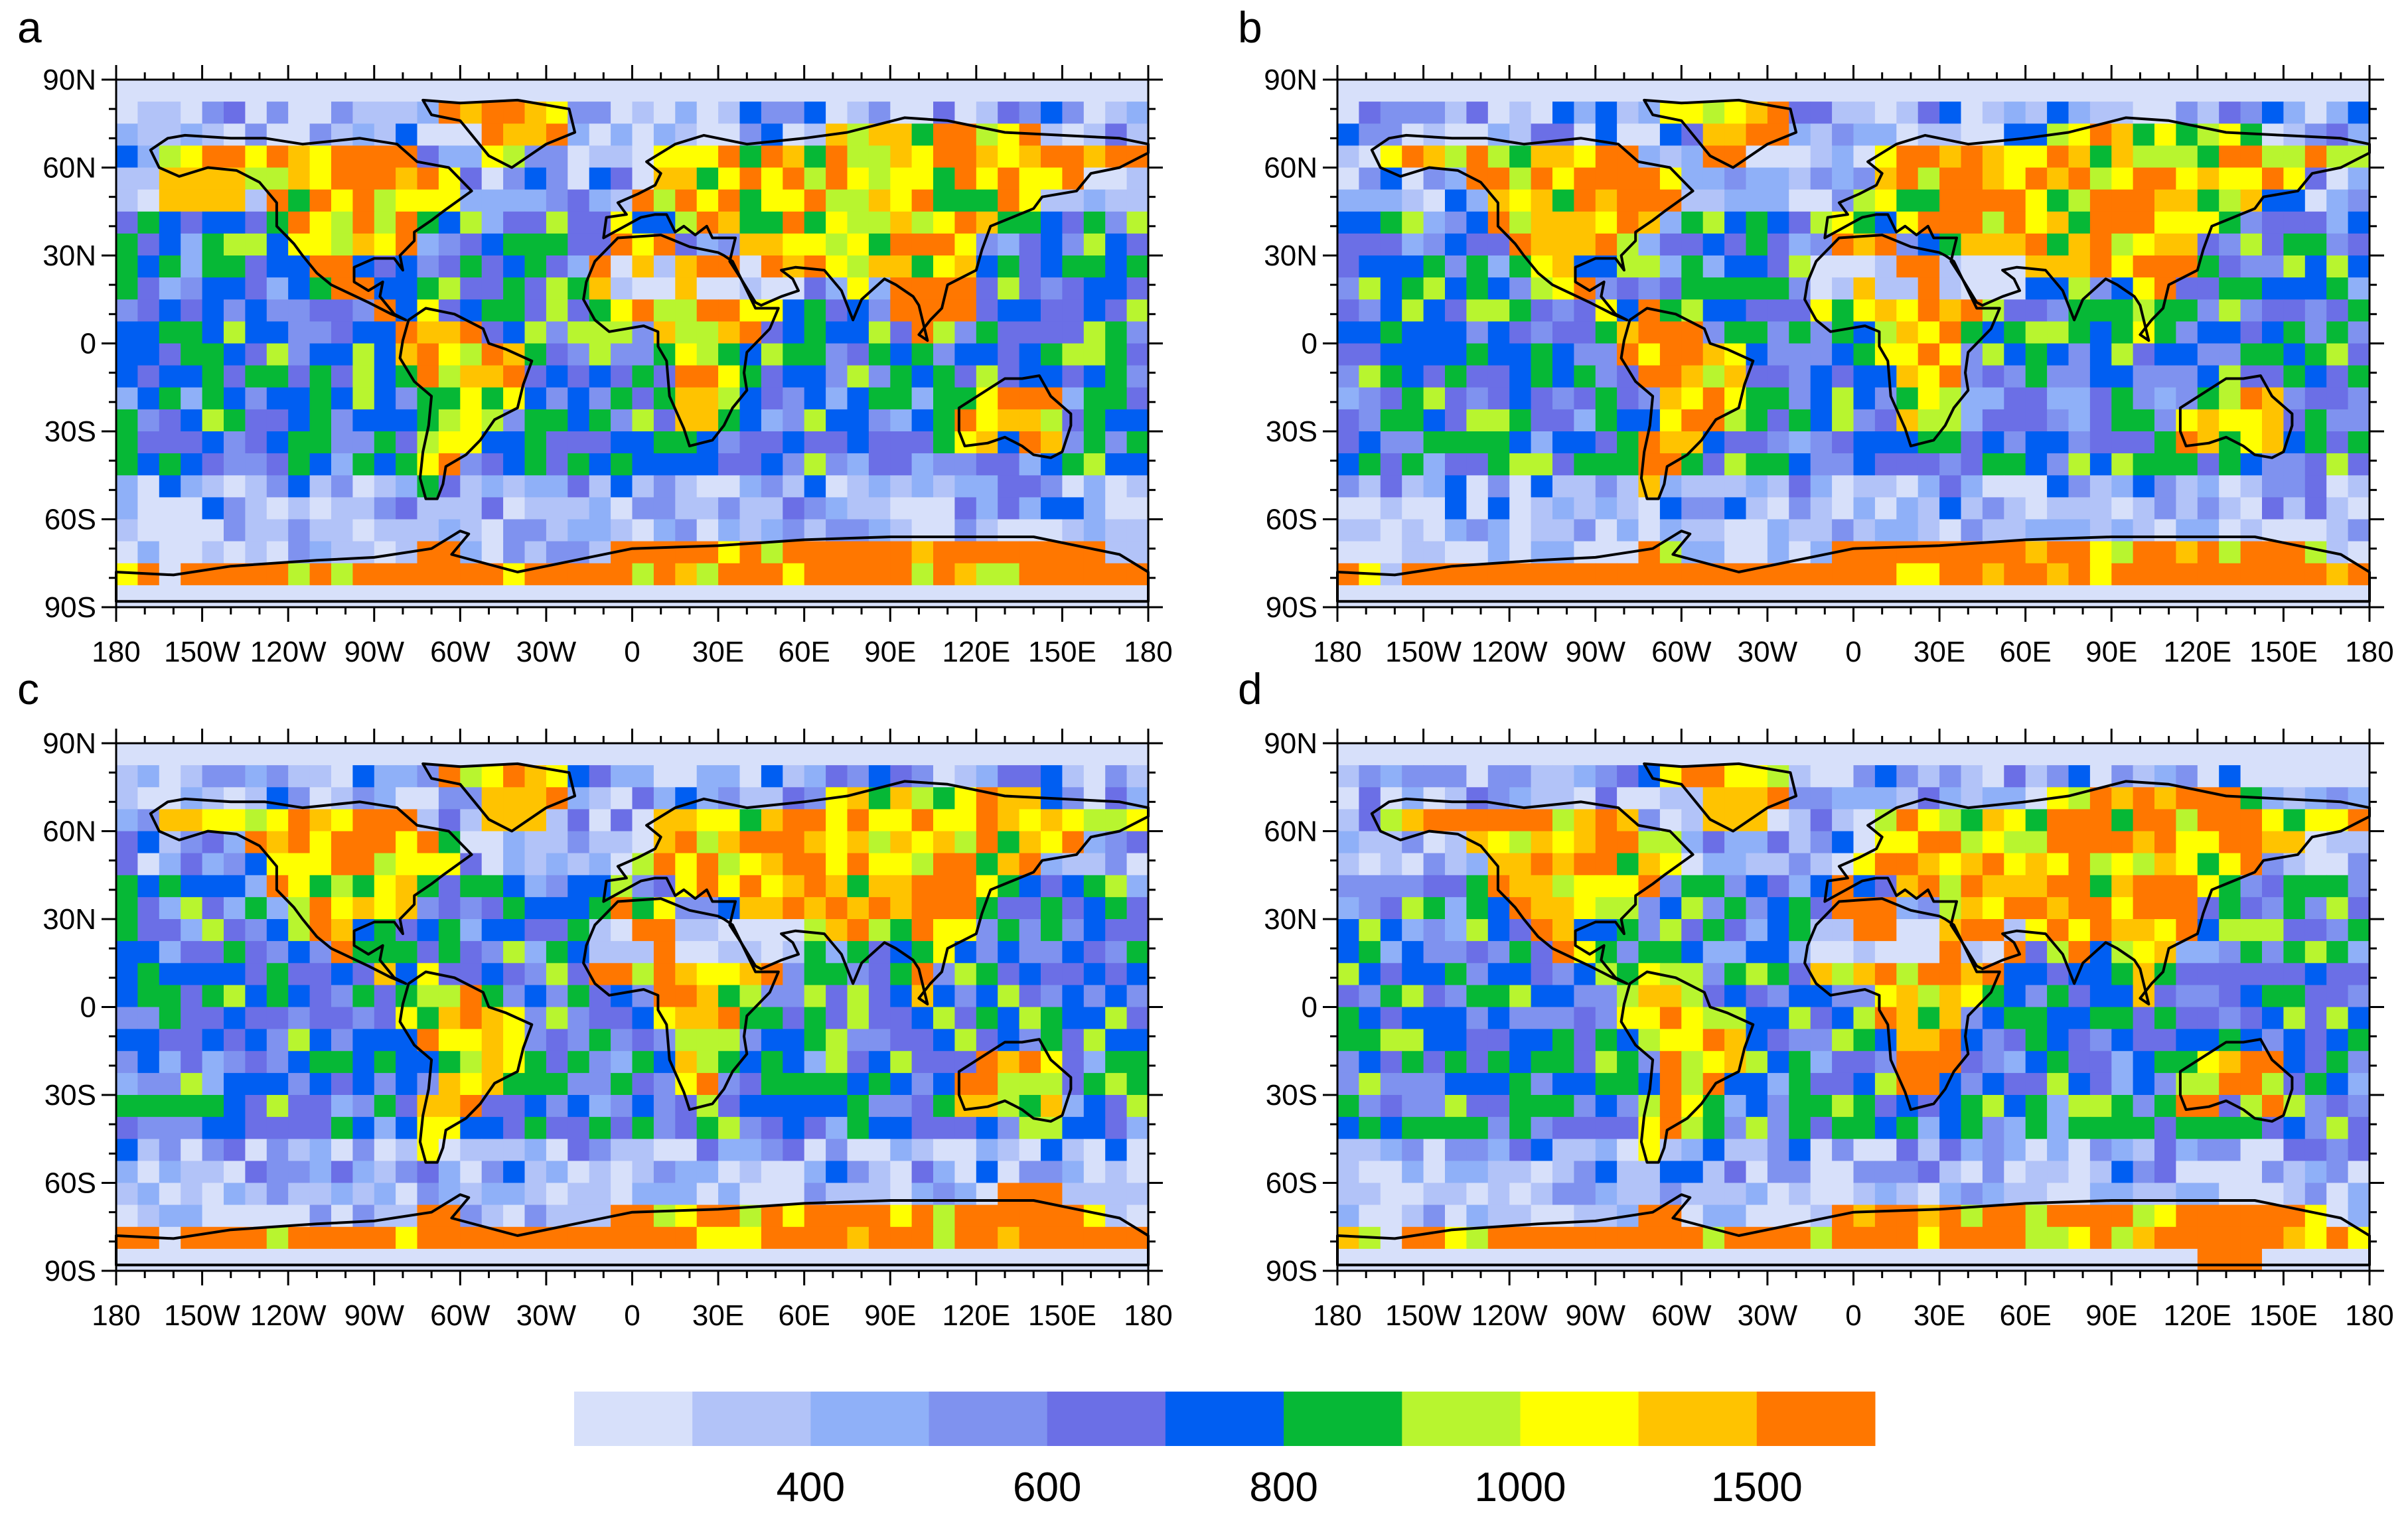  What do you see at coordinates (1290, 80) in the screenshot?
I see `y-tick-label: 90N` at bounding box center [1290, 80].